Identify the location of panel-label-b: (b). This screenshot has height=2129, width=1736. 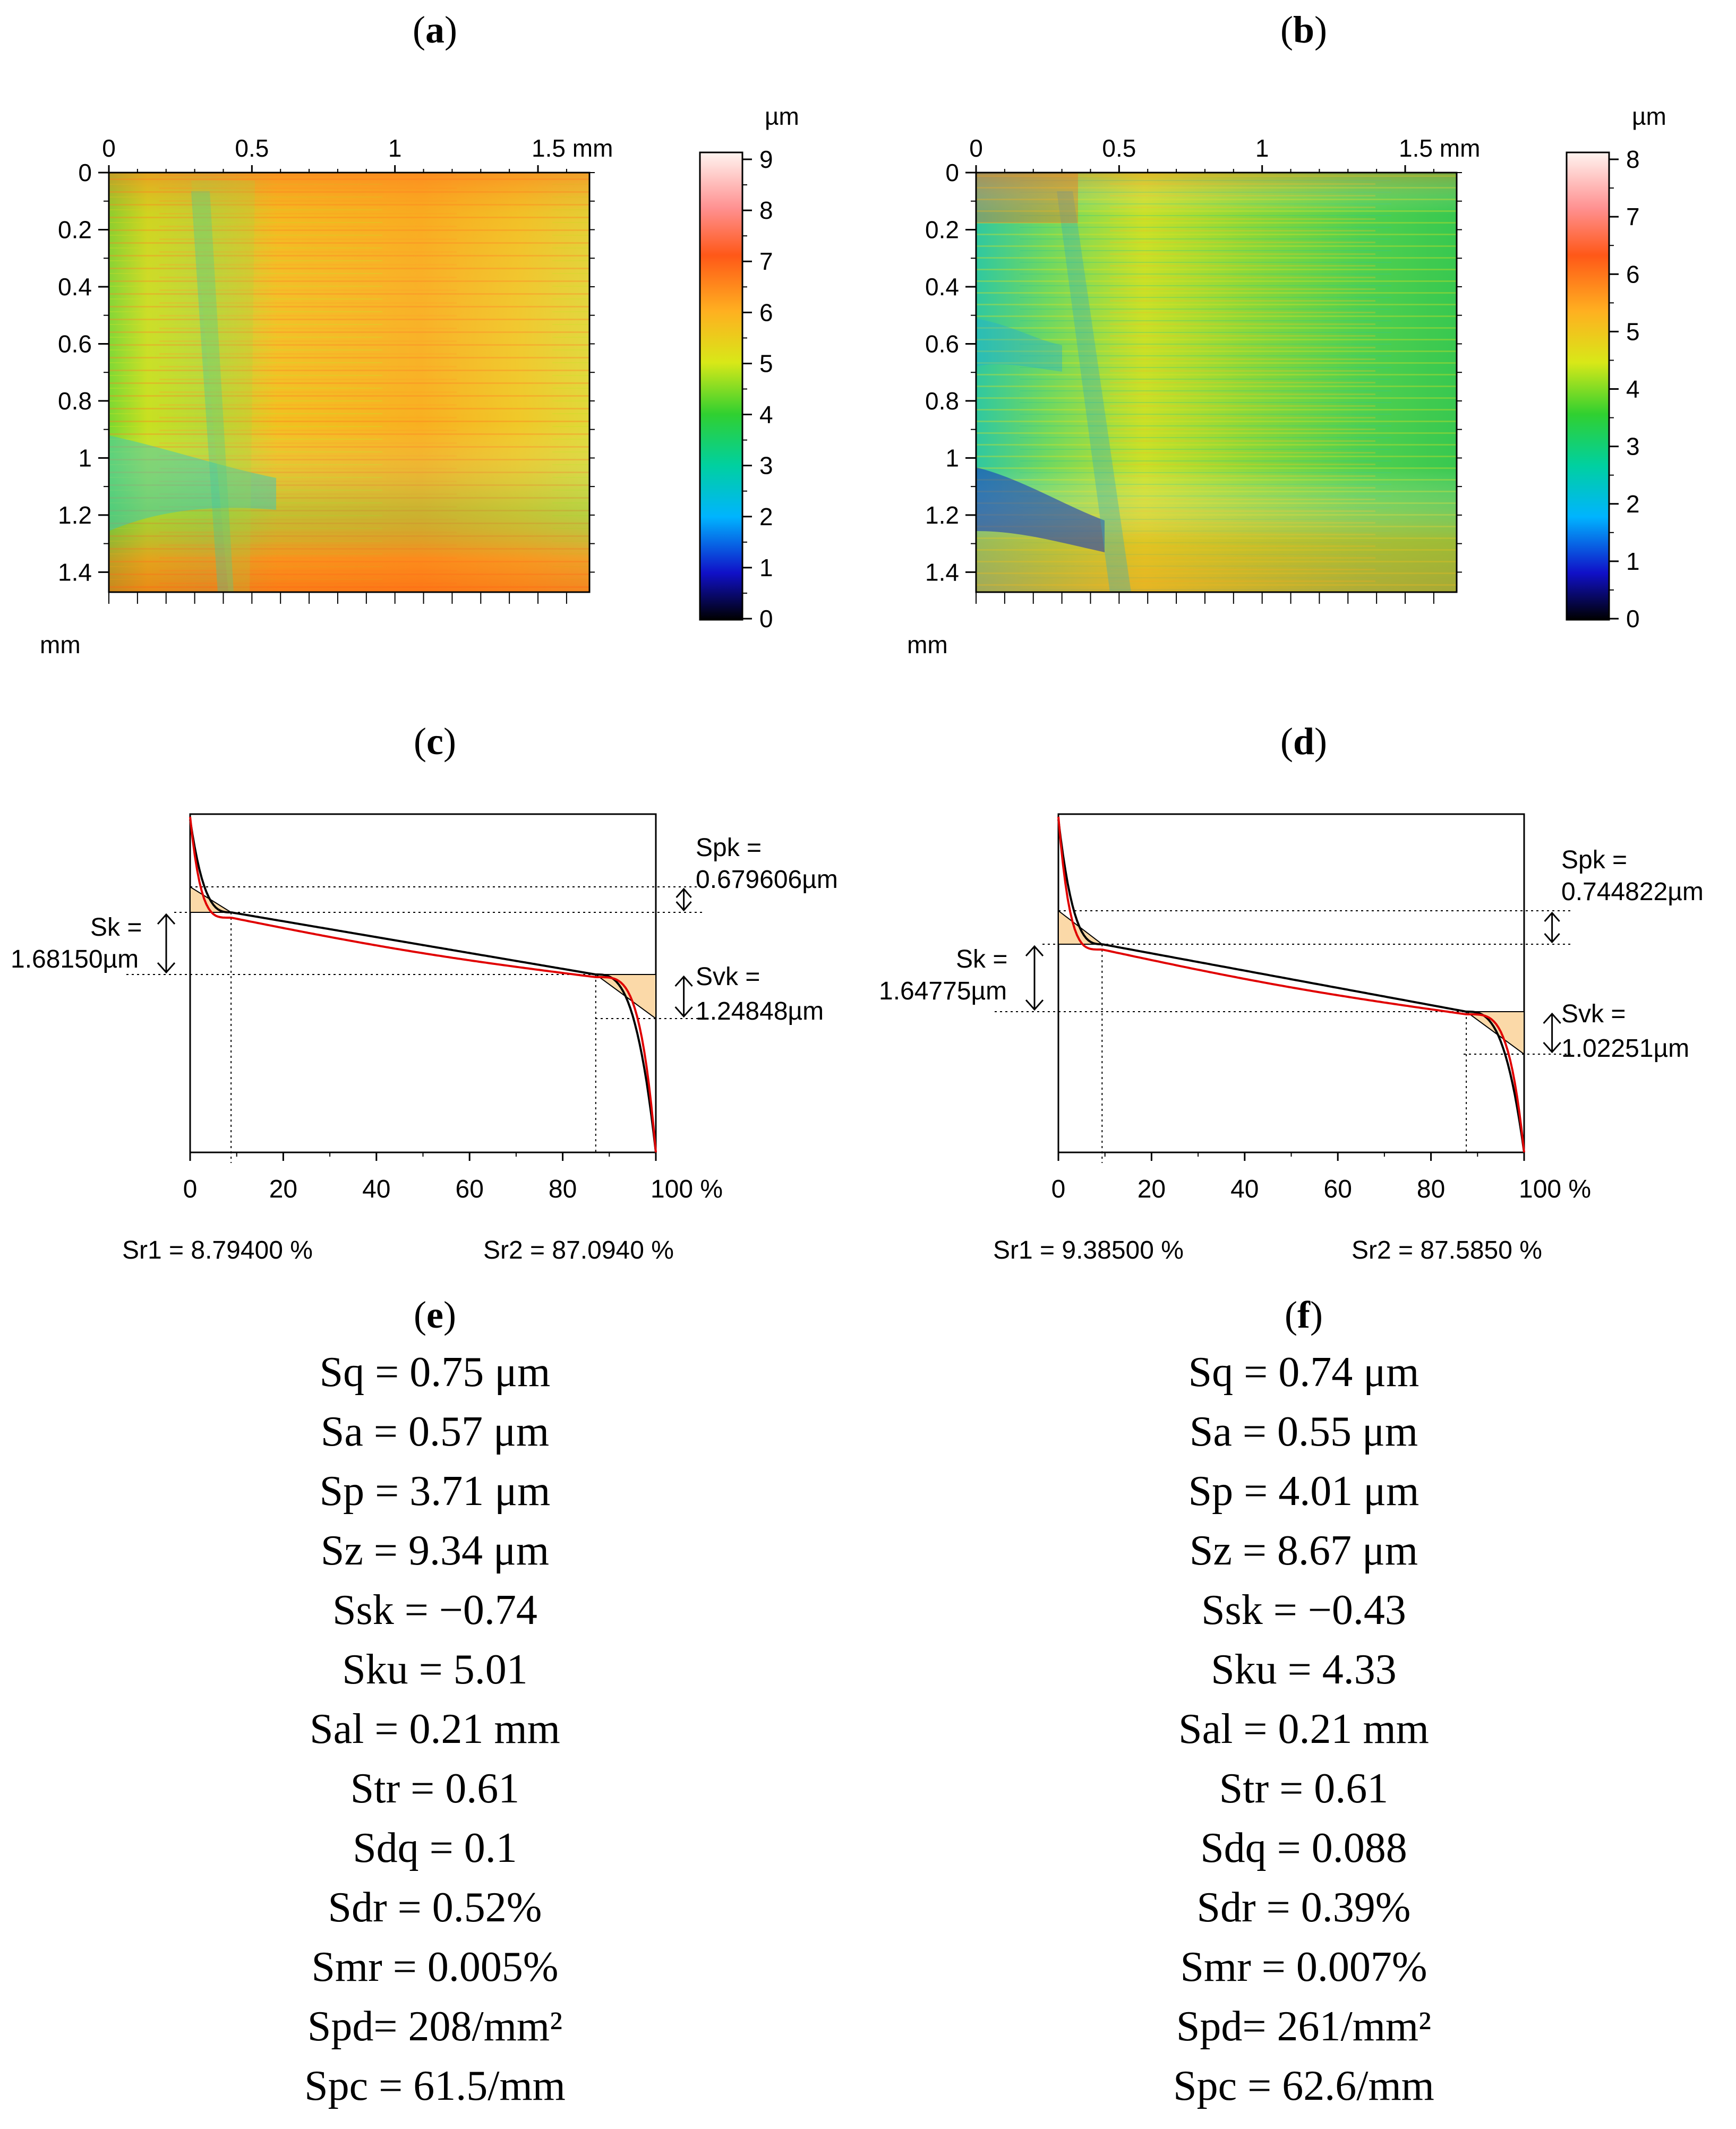
(1303, 29).